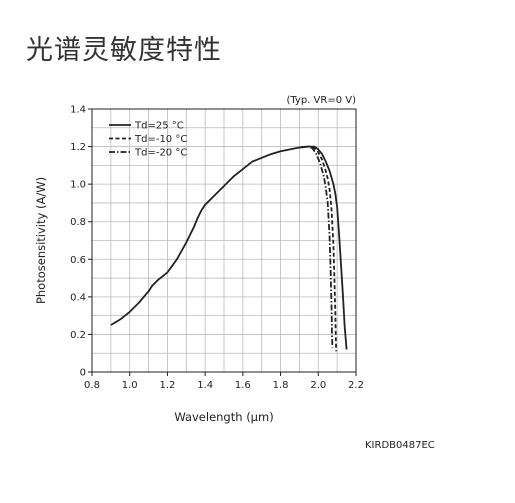 The width and height of the screenshot is (515, 503). Describe the element at coordinates (159, 126) in the screenshot. I see `legend-label-1: Td=25 °C` at that location.